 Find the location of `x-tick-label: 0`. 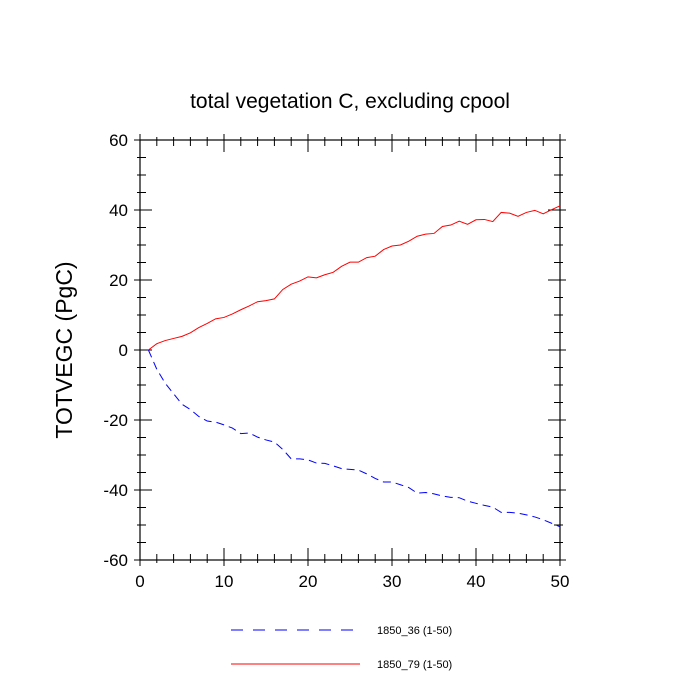

x-tick-label: 0 is located at coordinates (139, 581).